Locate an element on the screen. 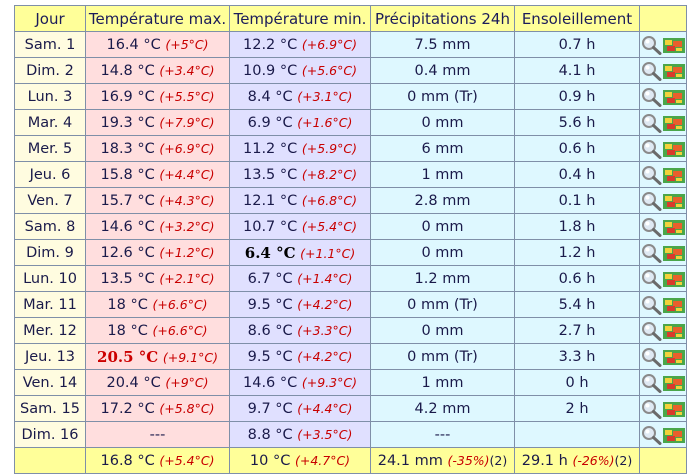 The width and height of the screenshot is (700, 475). sun-cell: 0.1 h is located at coordinates (577, 200).